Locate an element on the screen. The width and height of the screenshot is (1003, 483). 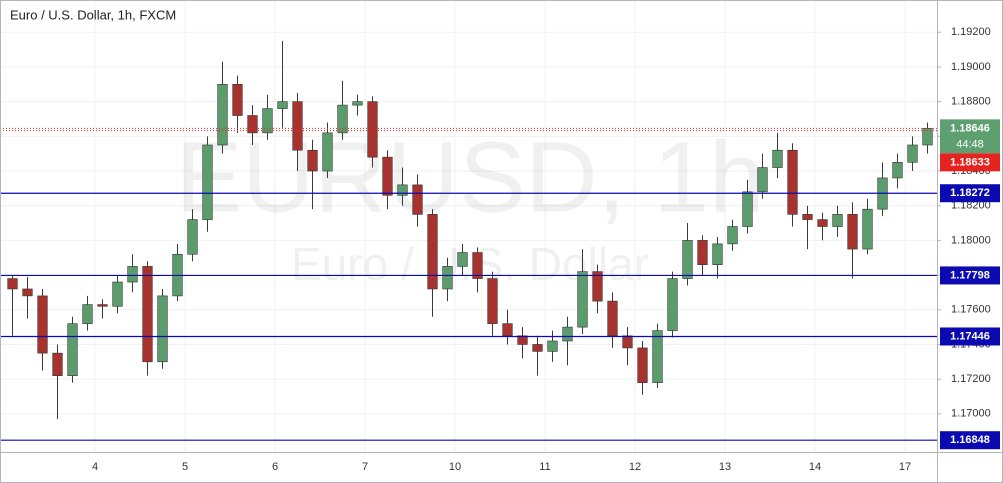
level-label: 1.17798 is located at coordinates (970, 275).